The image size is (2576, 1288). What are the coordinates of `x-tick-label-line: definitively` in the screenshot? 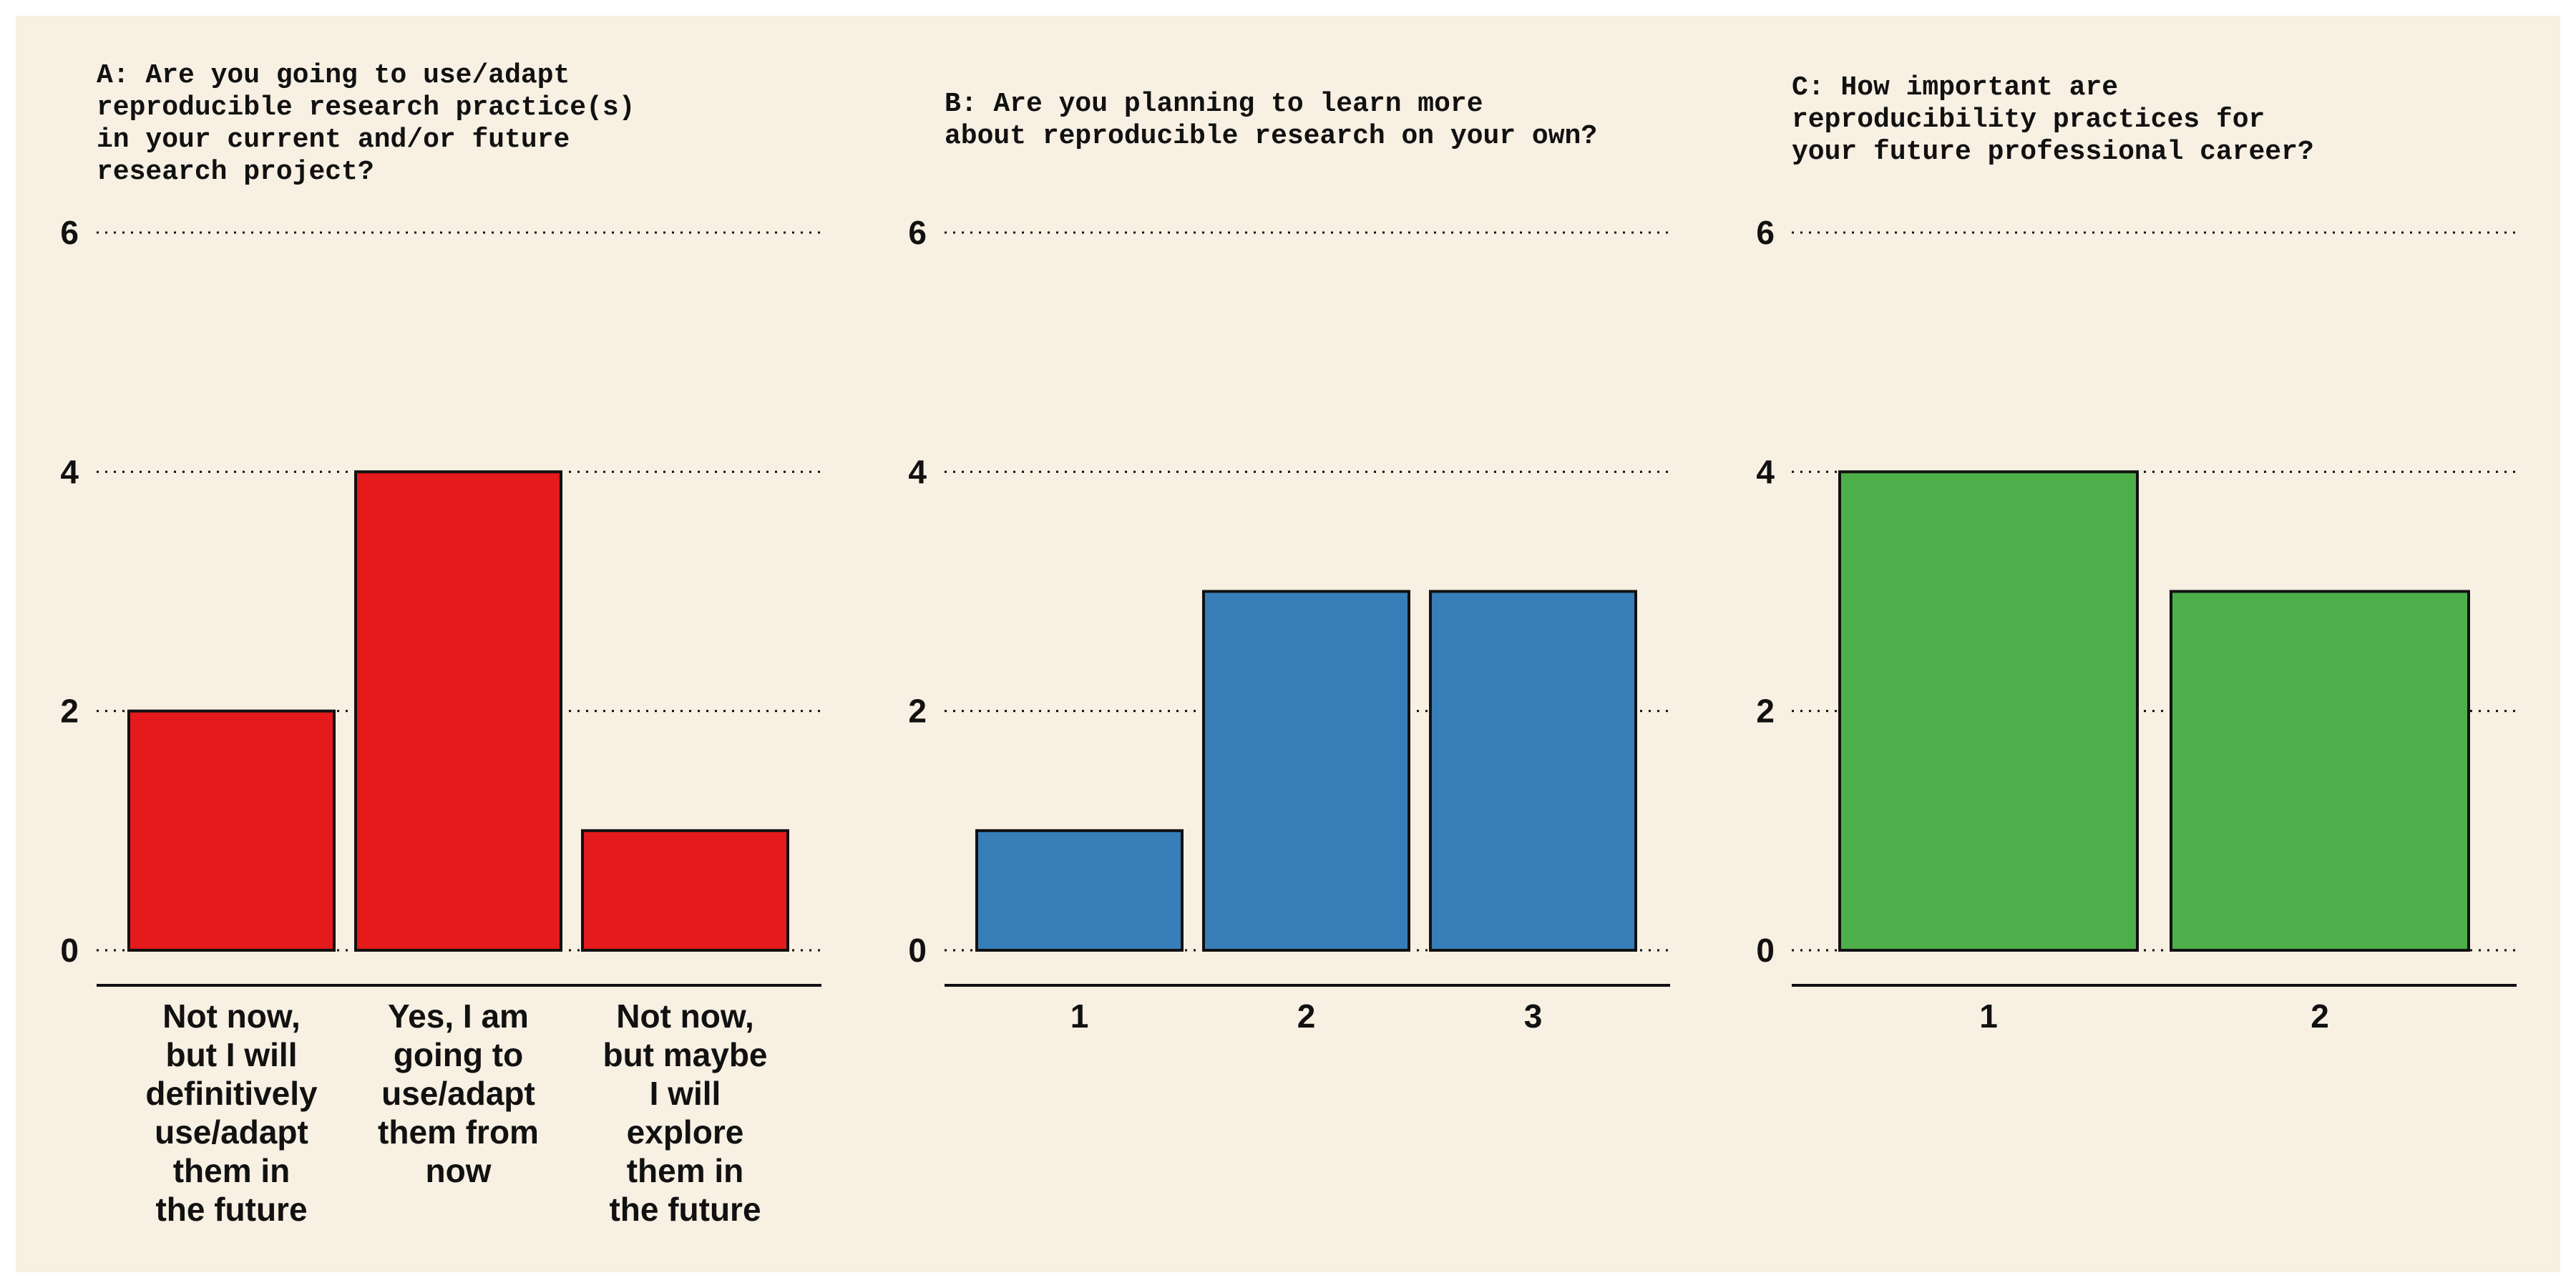 It's located at (231, 1093).